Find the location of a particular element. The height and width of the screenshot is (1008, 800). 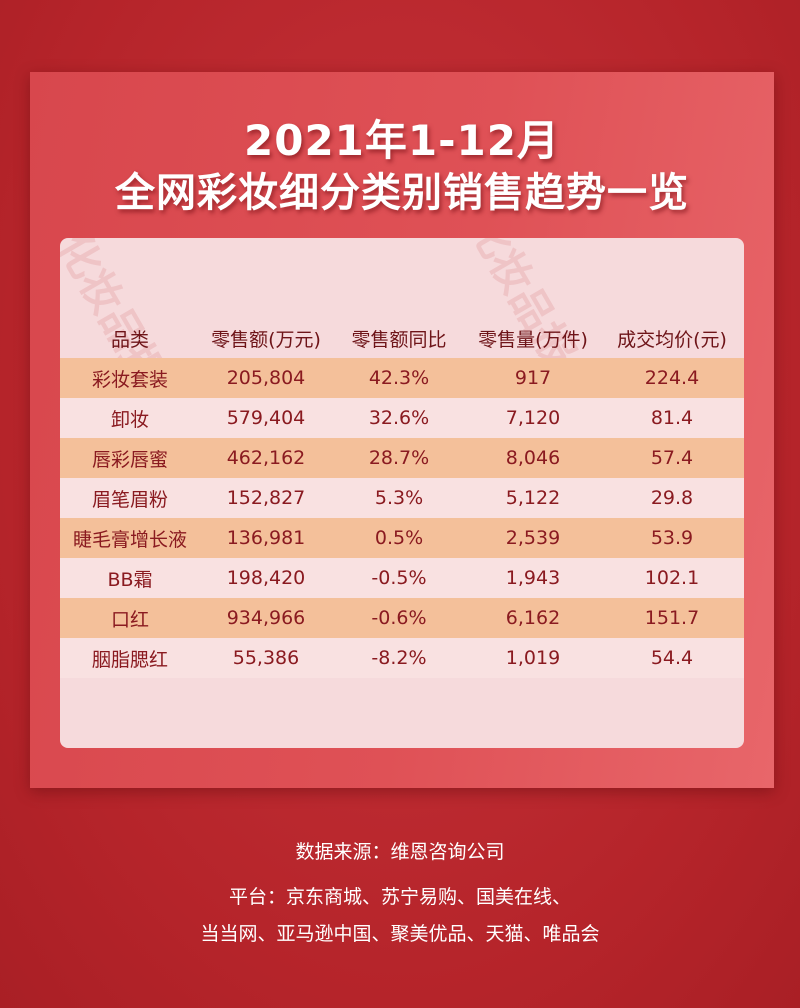

cell-retail-sales: 55,386 is located at coordinates (266, 658).